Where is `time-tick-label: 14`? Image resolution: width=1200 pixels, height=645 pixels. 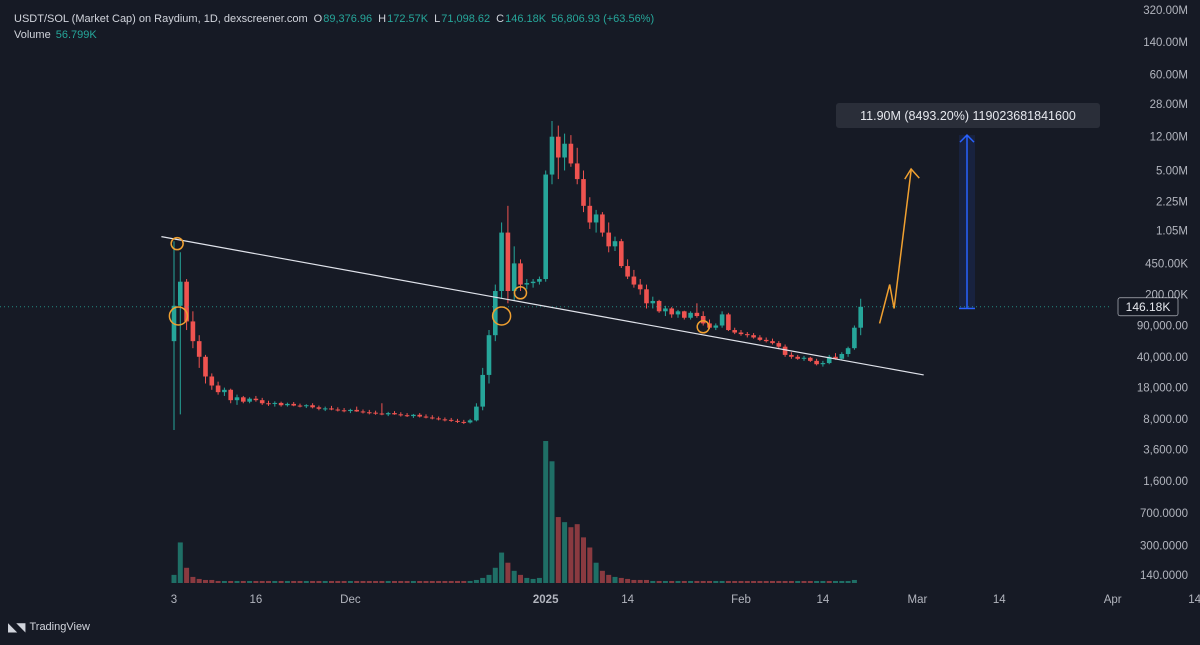
time-tick-label: 14 is located at coordinates (823, 600).